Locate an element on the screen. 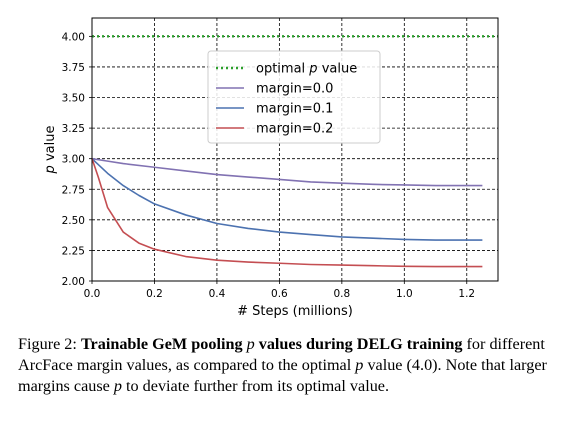 This screenshot has width=585, height=424. caption-bold-2: values during DELG training is located at coordinates (358, 344).